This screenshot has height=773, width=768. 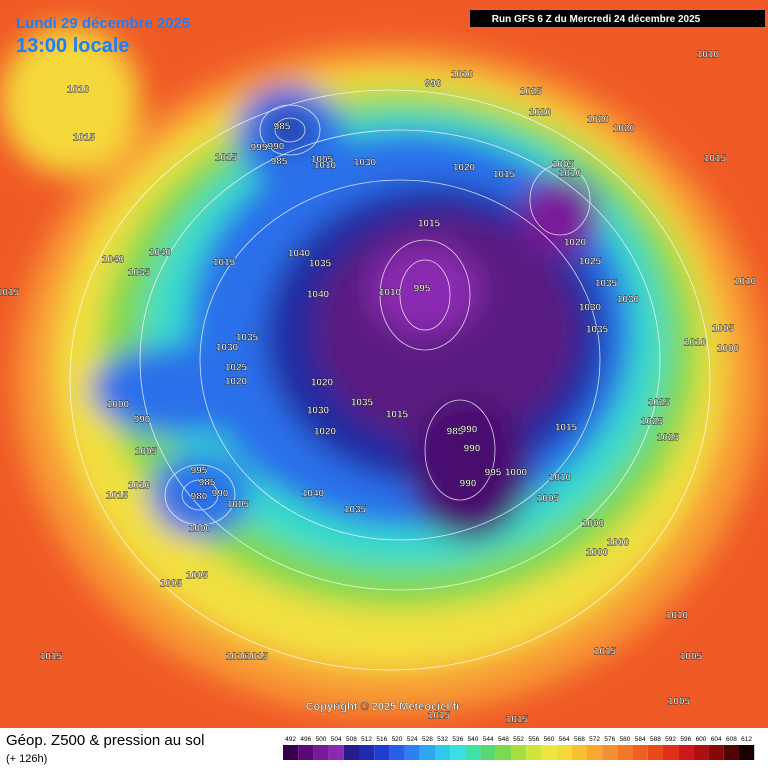 What do you see at coordinates (594, 739) in the screenshot?
I see `scale-label: 572` at bounding box center [594, 739].